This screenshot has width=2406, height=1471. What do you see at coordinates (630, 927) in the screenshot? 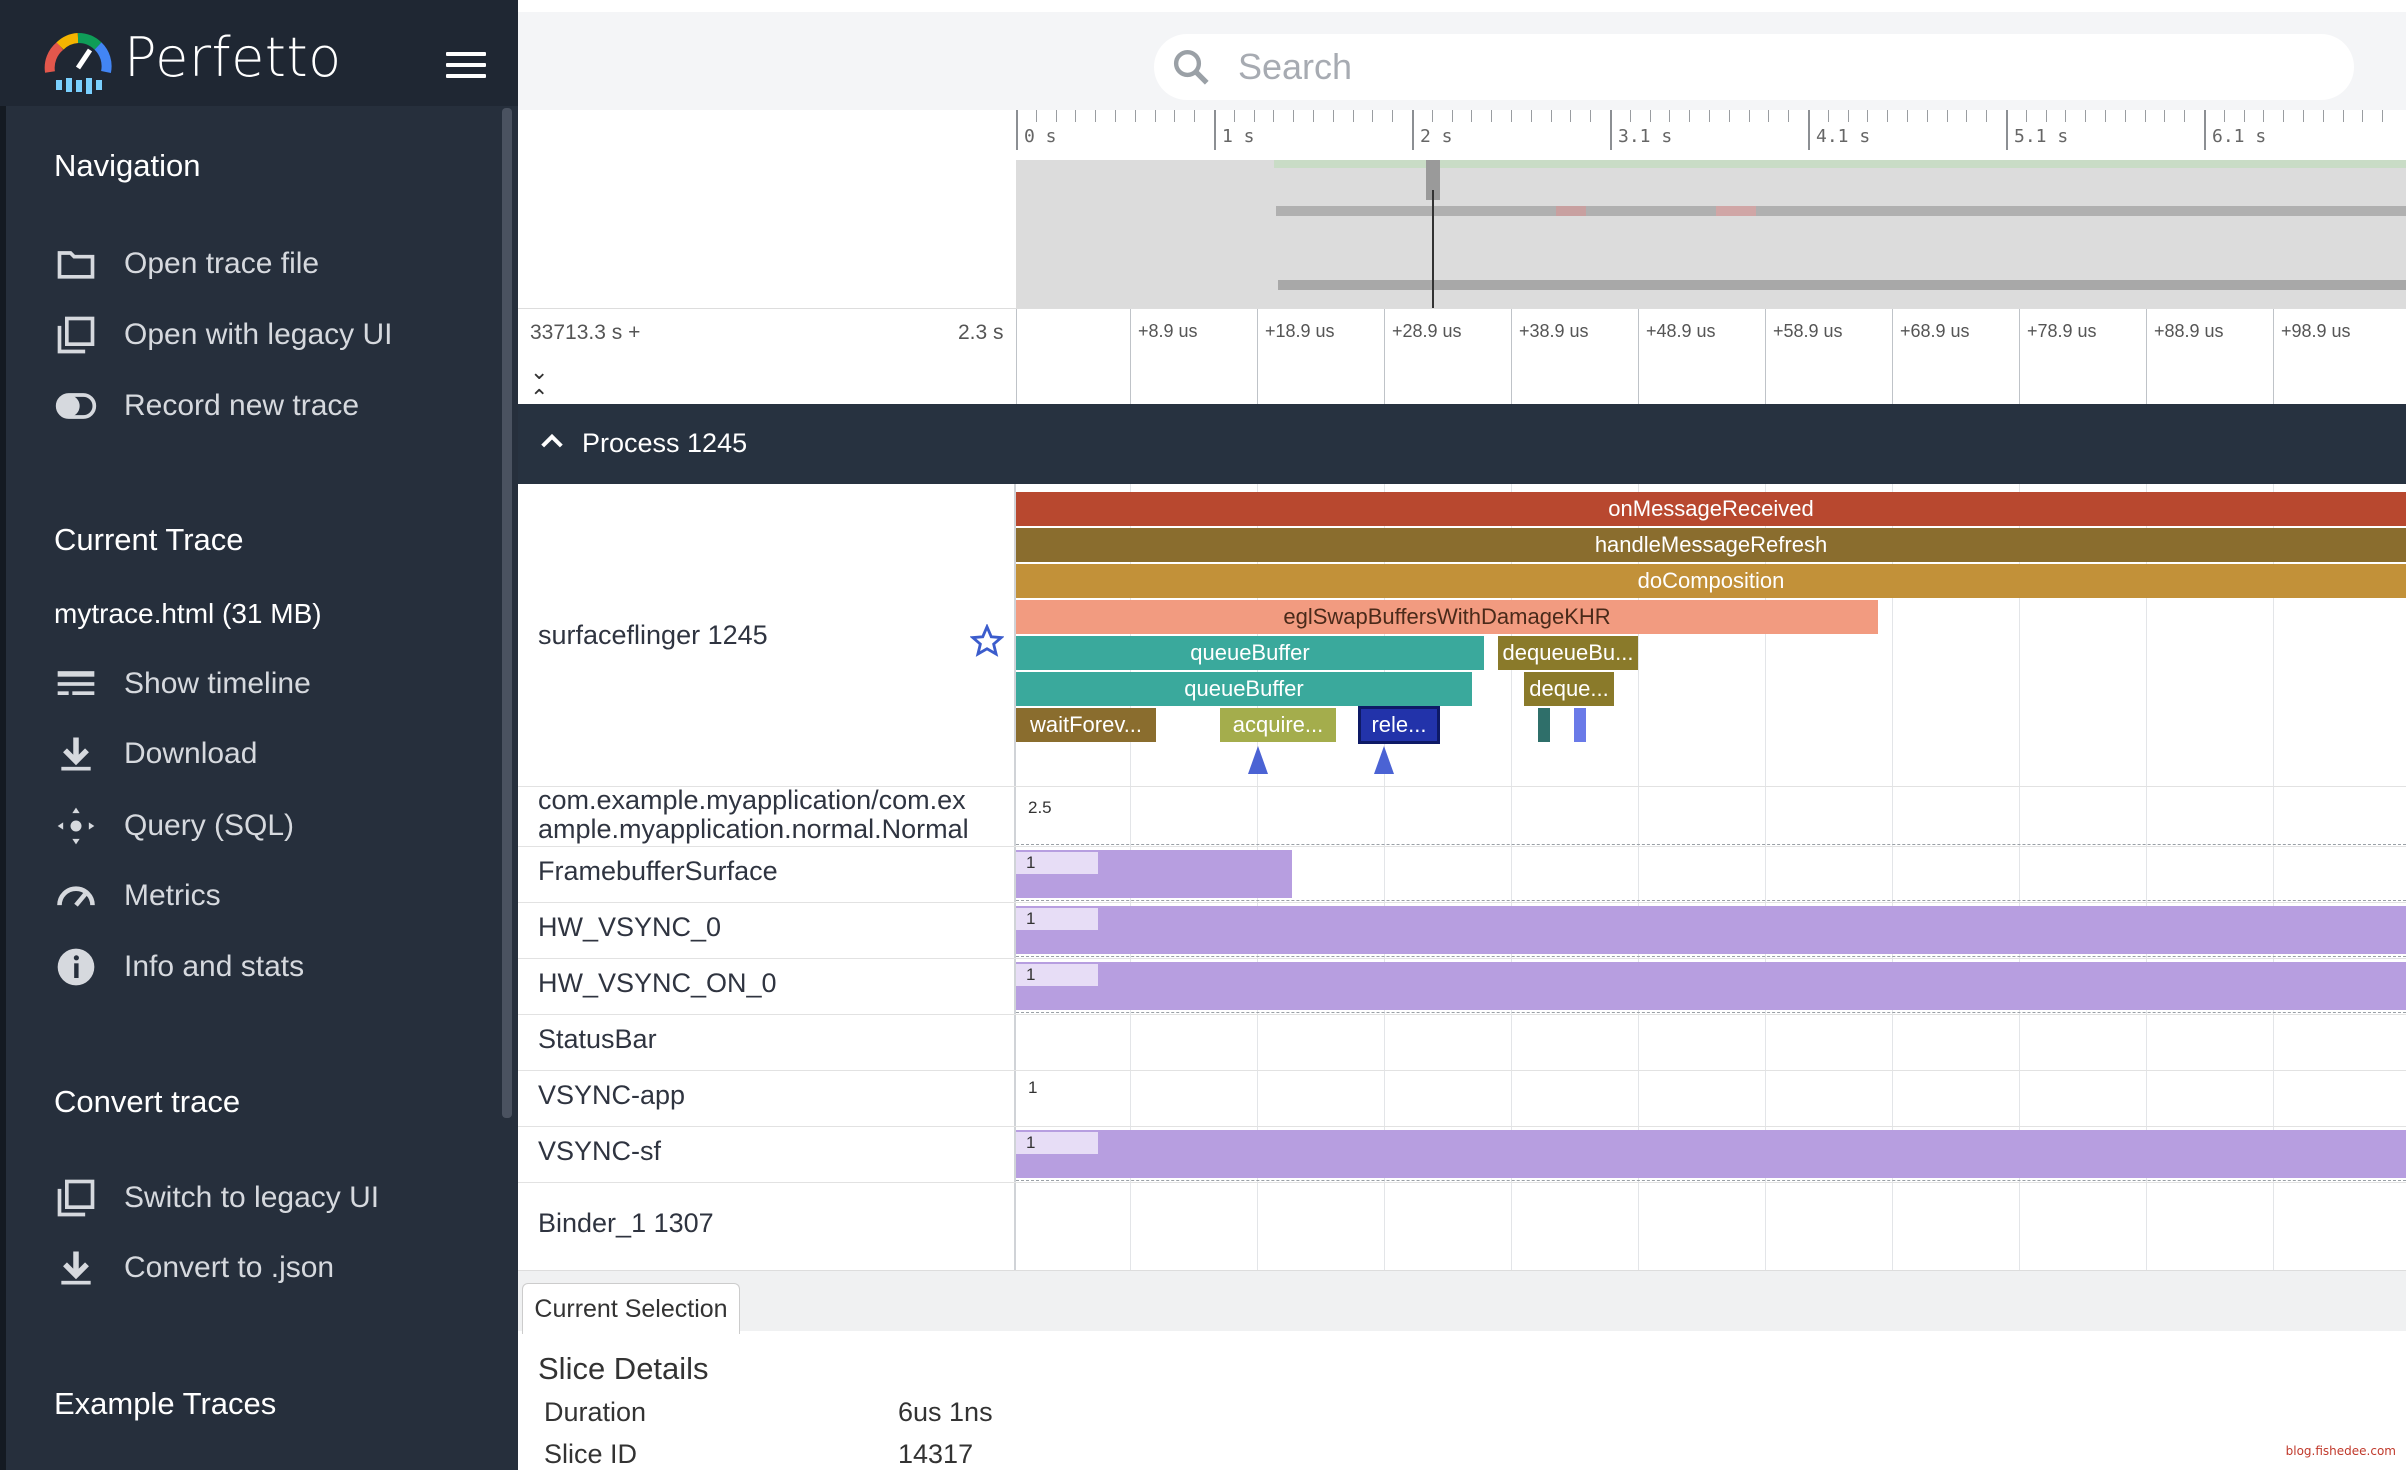
I see `track-name-hw-vsync-0: HW_VSYNC_0` at bounding box center [630, 927].